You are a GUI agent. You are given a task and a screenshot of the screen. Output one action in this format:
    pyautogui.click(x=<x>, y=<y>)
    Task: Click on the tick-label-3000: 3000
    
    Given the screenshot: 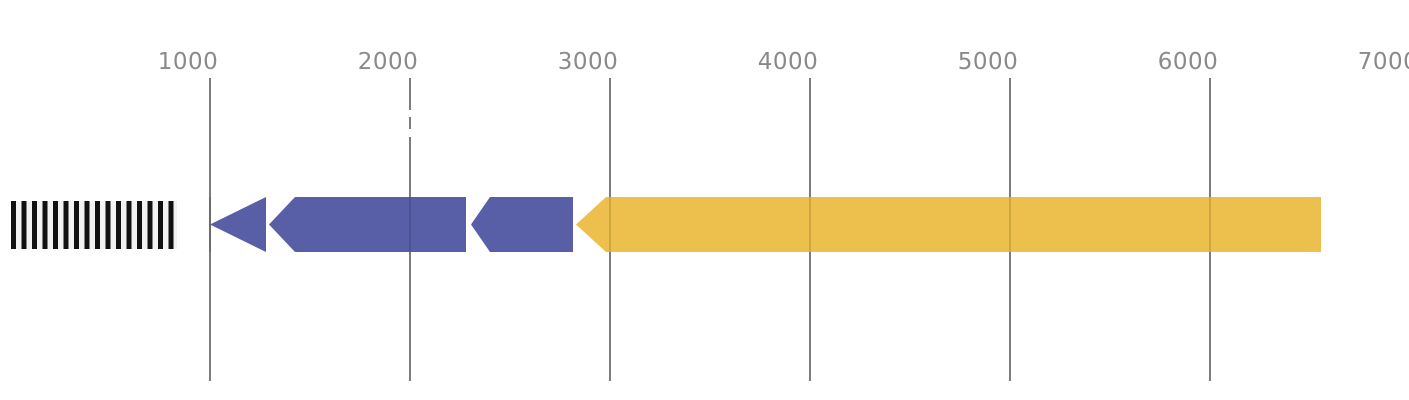 What is the action you would take?
    pyautogui.click(x=588, y=62)
    